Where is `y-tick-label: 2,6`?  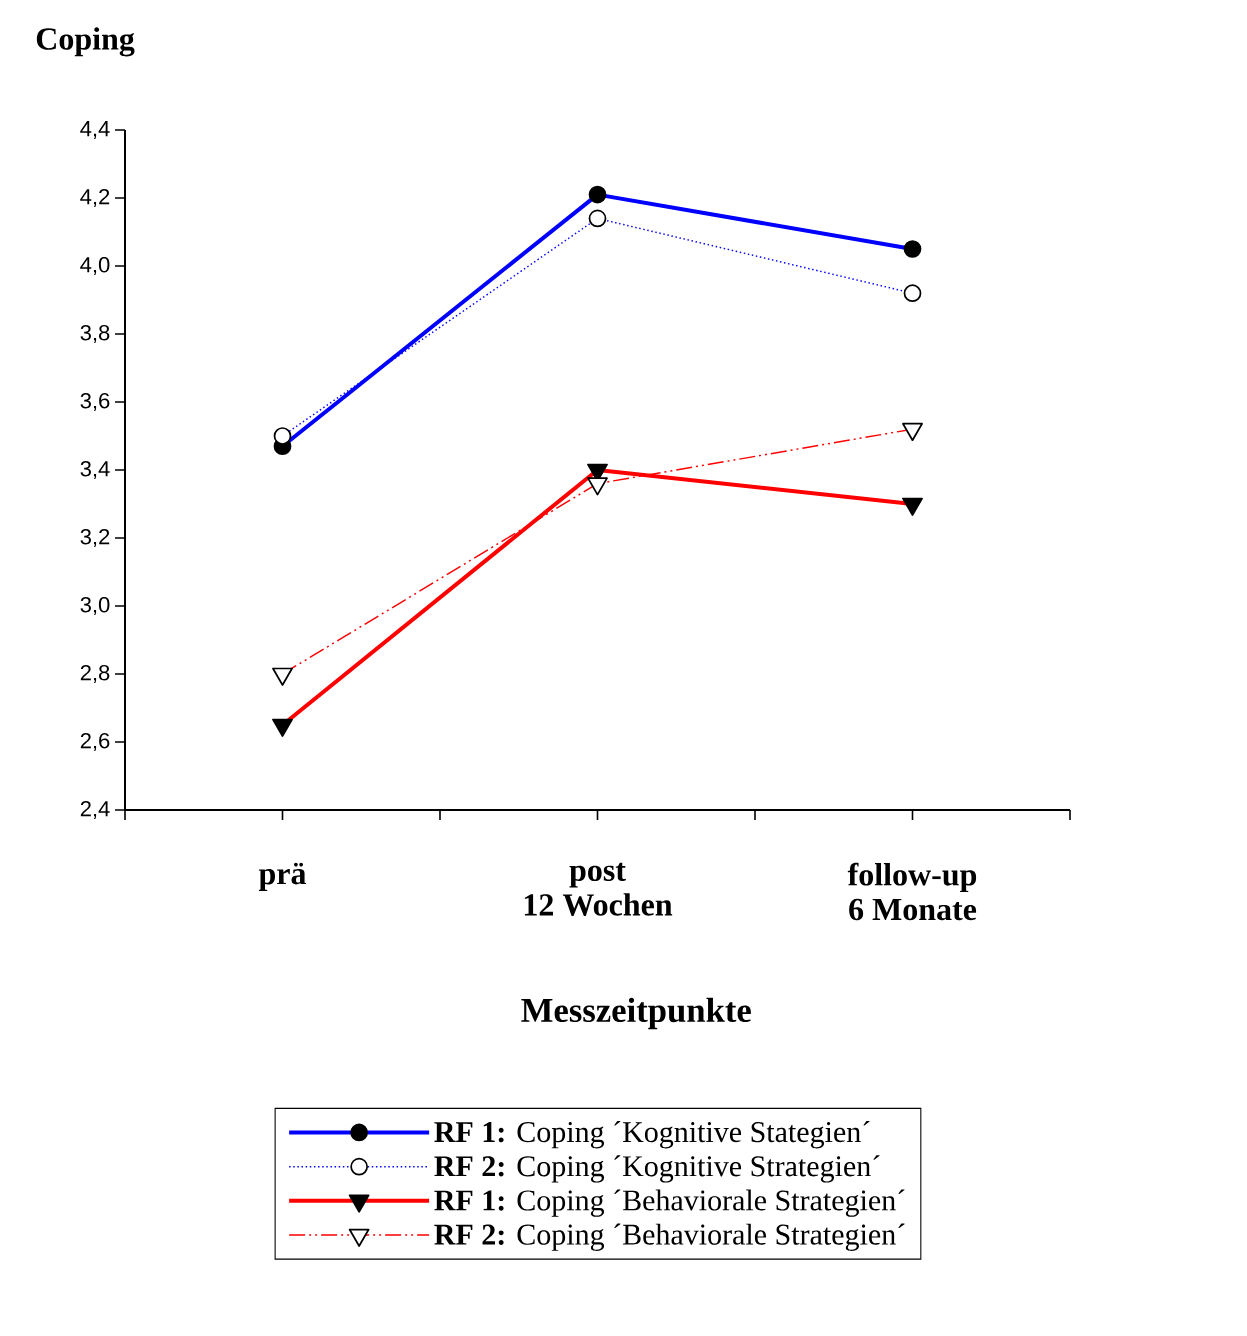
y-tick-label: 2,6 is located at coordinates (95, 742).